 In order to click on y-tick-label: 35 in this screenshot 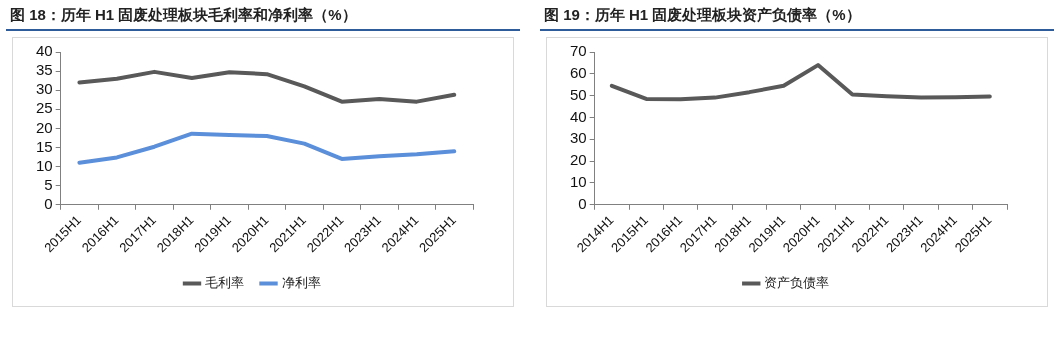, I will do `click(44, 70)`.